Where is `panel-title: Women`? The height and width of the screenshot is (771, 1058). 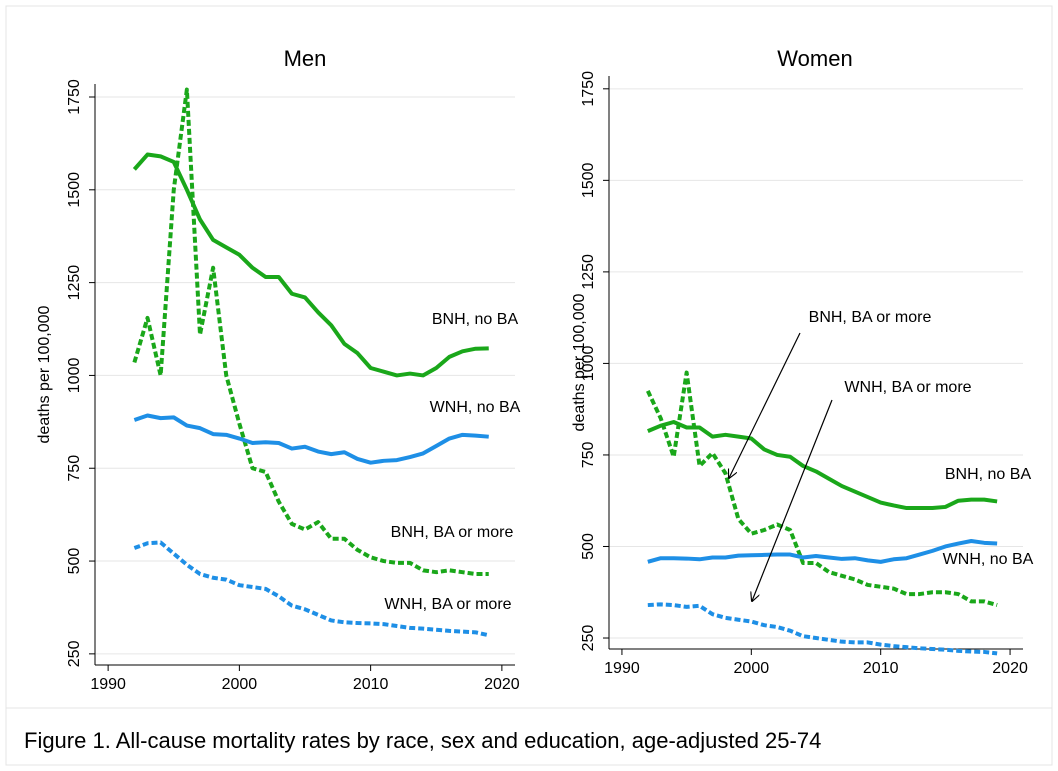
panel-title: Women is located at coordinates (814, 58).